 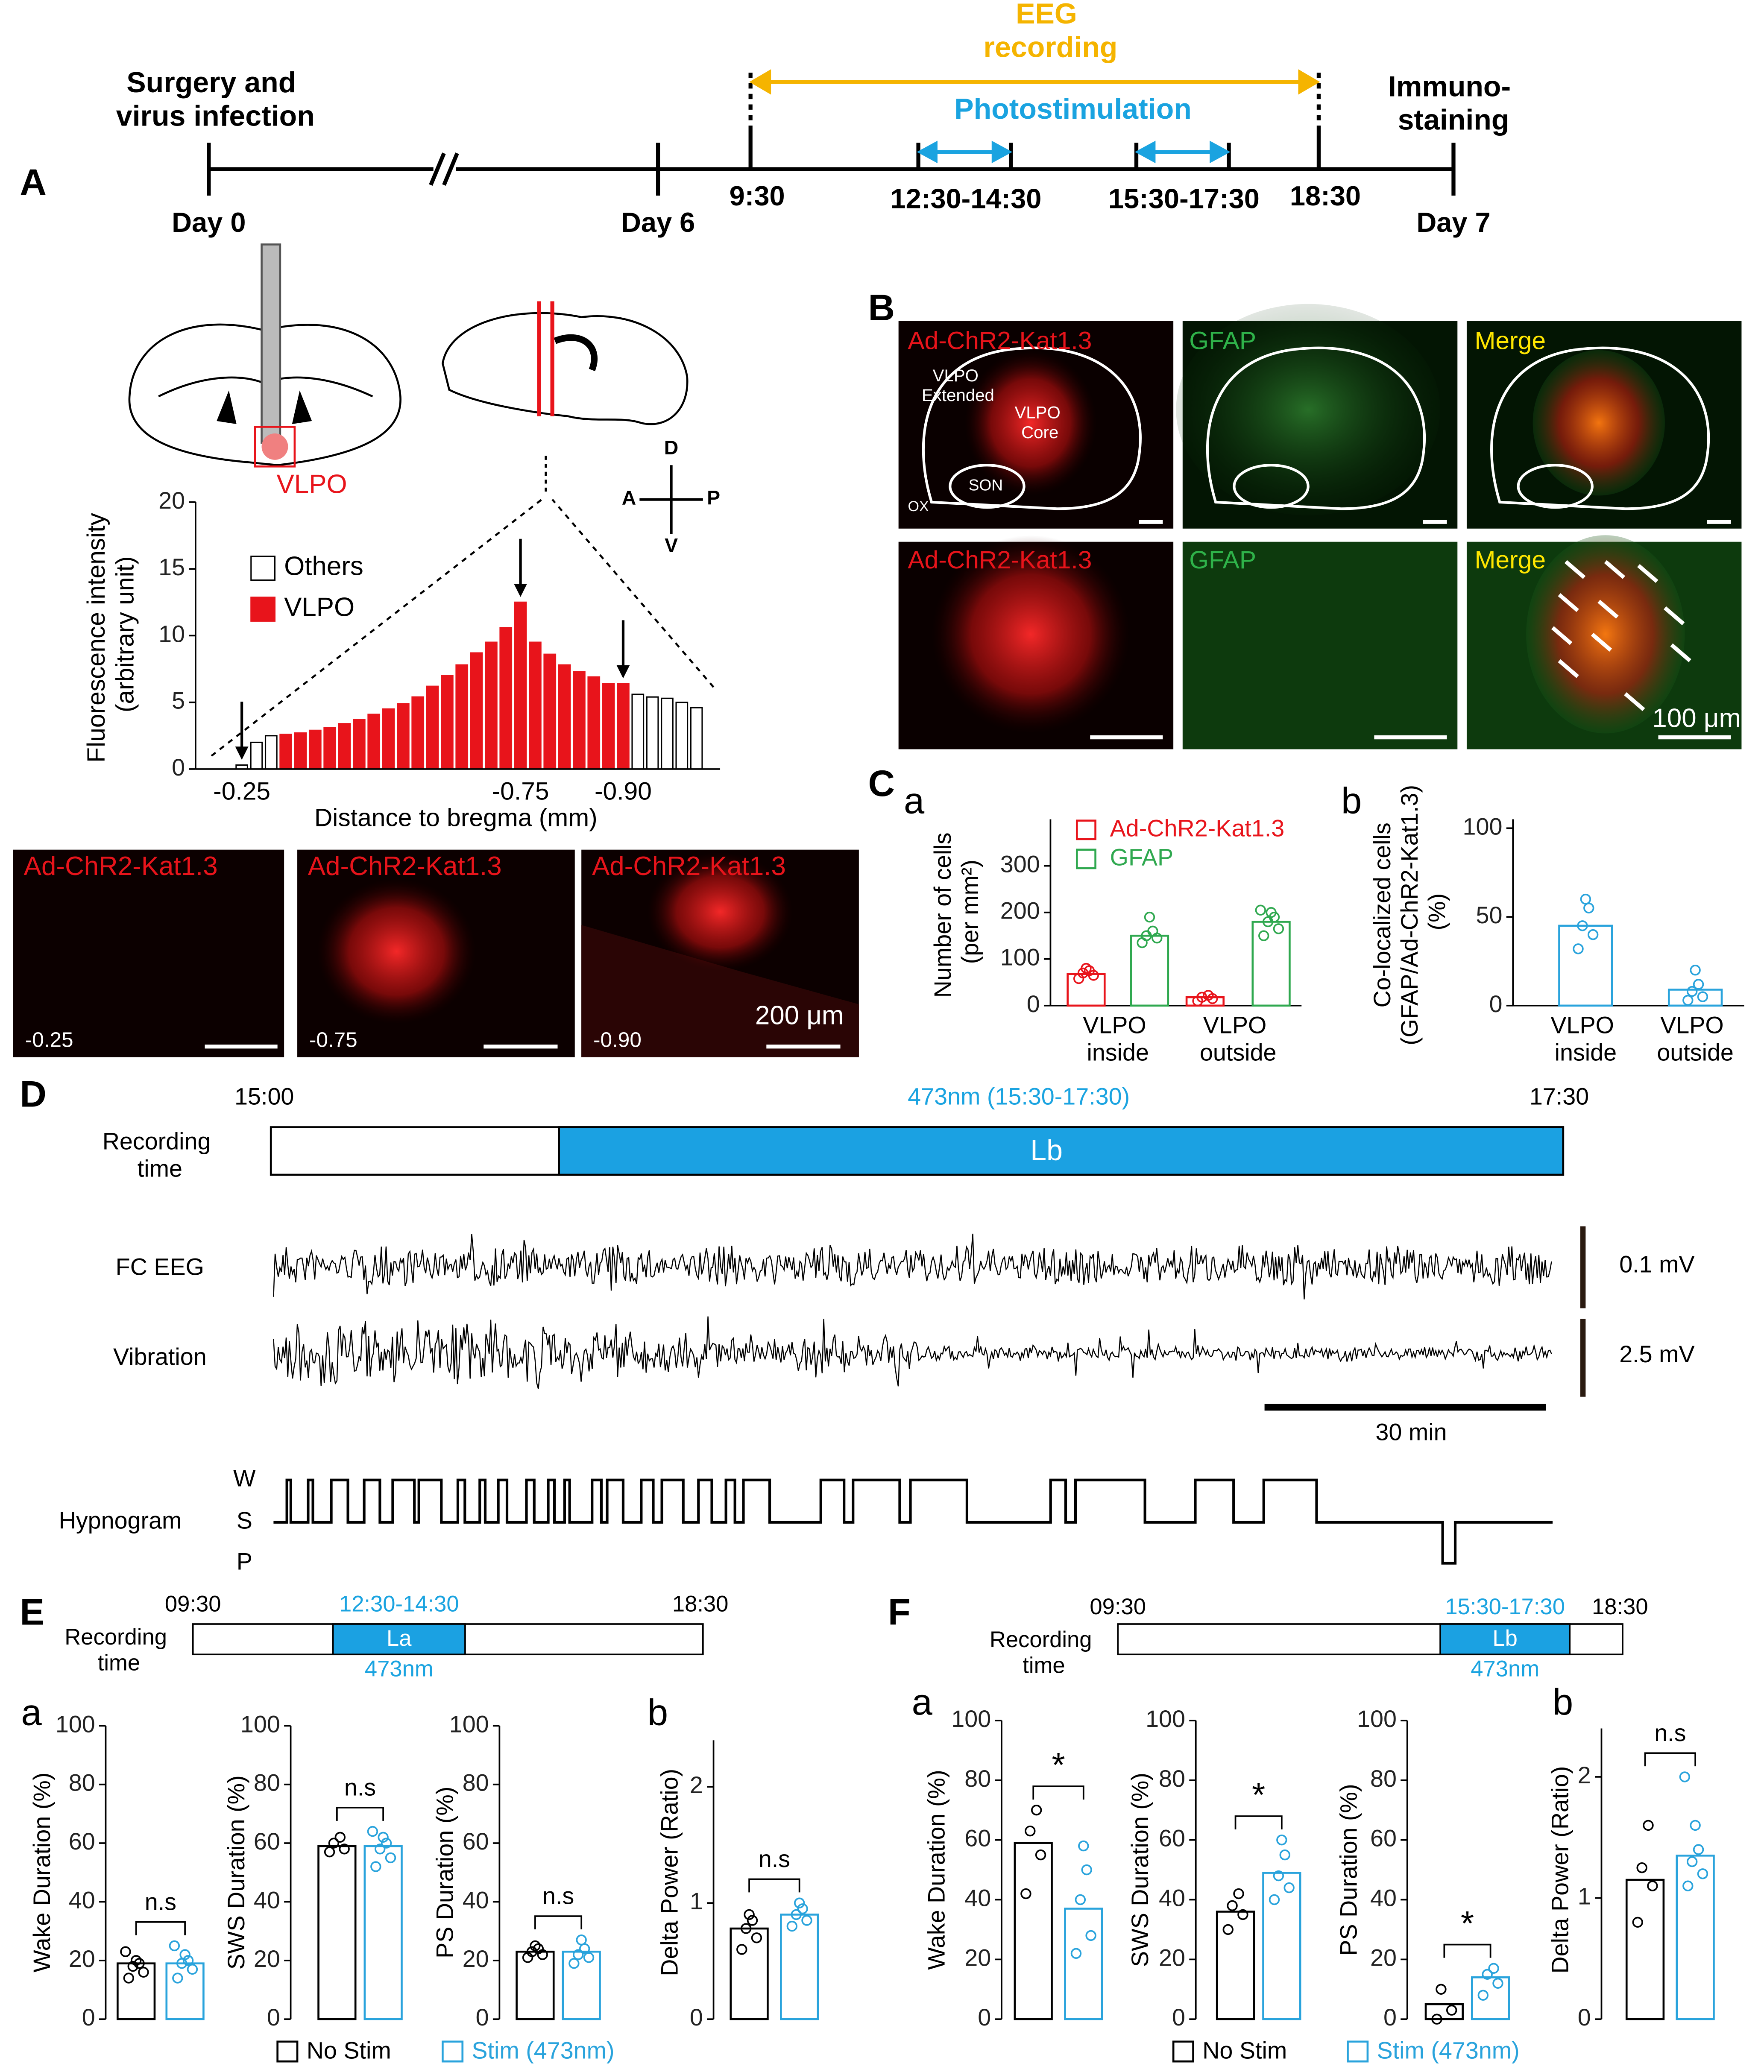 What do you see at coordinates (629, 498) in the screenshot?
I see `compass-label: A` at bounding box center [629, 498].